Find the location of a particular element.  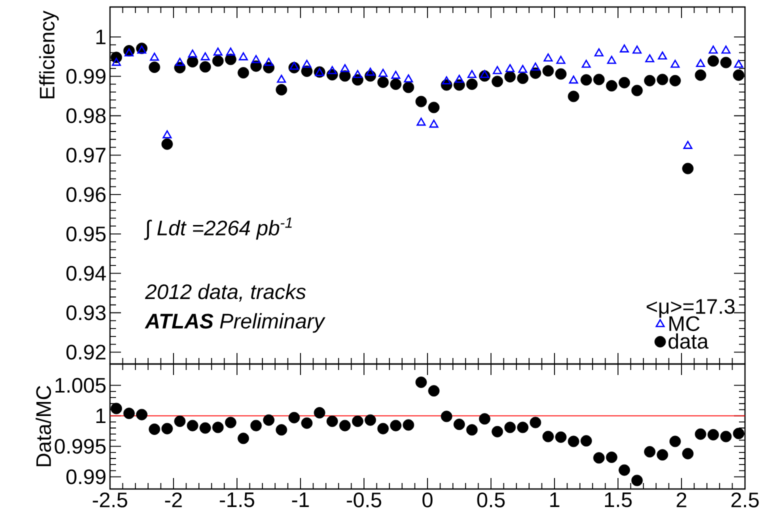

y-tick-label: 0.995 is located at coordinates (80, 446).